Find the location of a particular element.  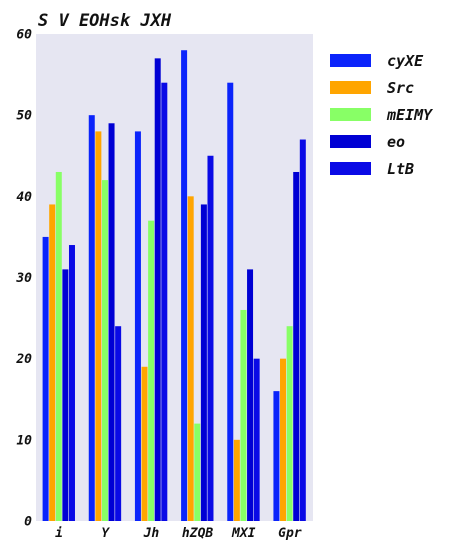

x-tick-label: MXI is located at coordinates (243, 533).